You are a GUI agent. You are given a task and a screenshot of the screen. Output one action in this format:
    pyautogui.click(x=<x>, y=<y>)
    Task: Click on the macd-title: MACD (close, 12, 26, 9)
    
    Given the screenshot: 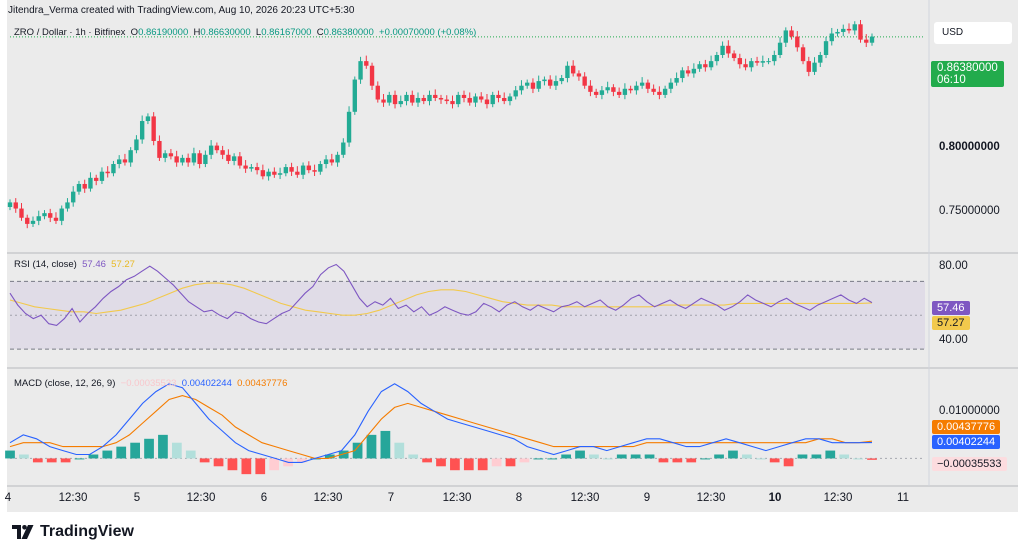 What is the action you would take?
    pyautogui.click(x=65, y=383)
    